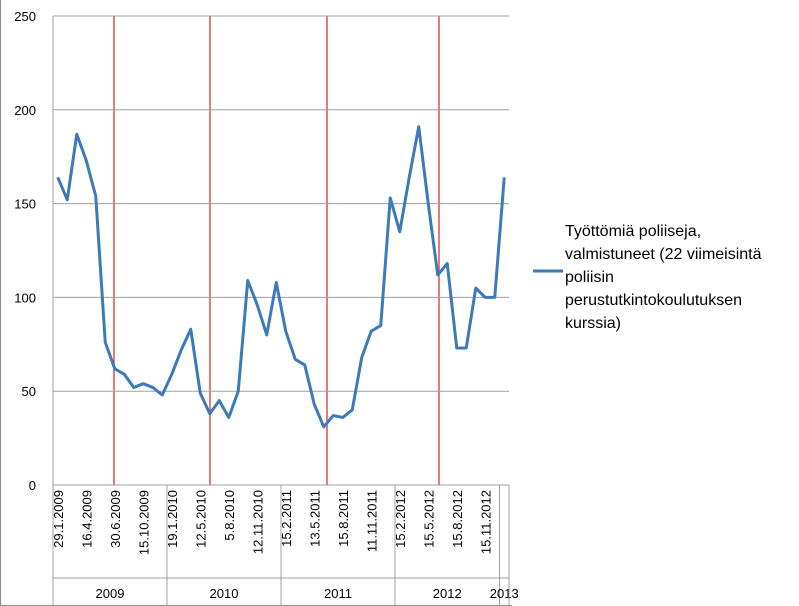 This screenshot has height=606, width=799. What do you see at coordinates (485, 522) in the screenshot?
I see `x-tick-label: 15.11.2012` at bounding box center [485, 522].